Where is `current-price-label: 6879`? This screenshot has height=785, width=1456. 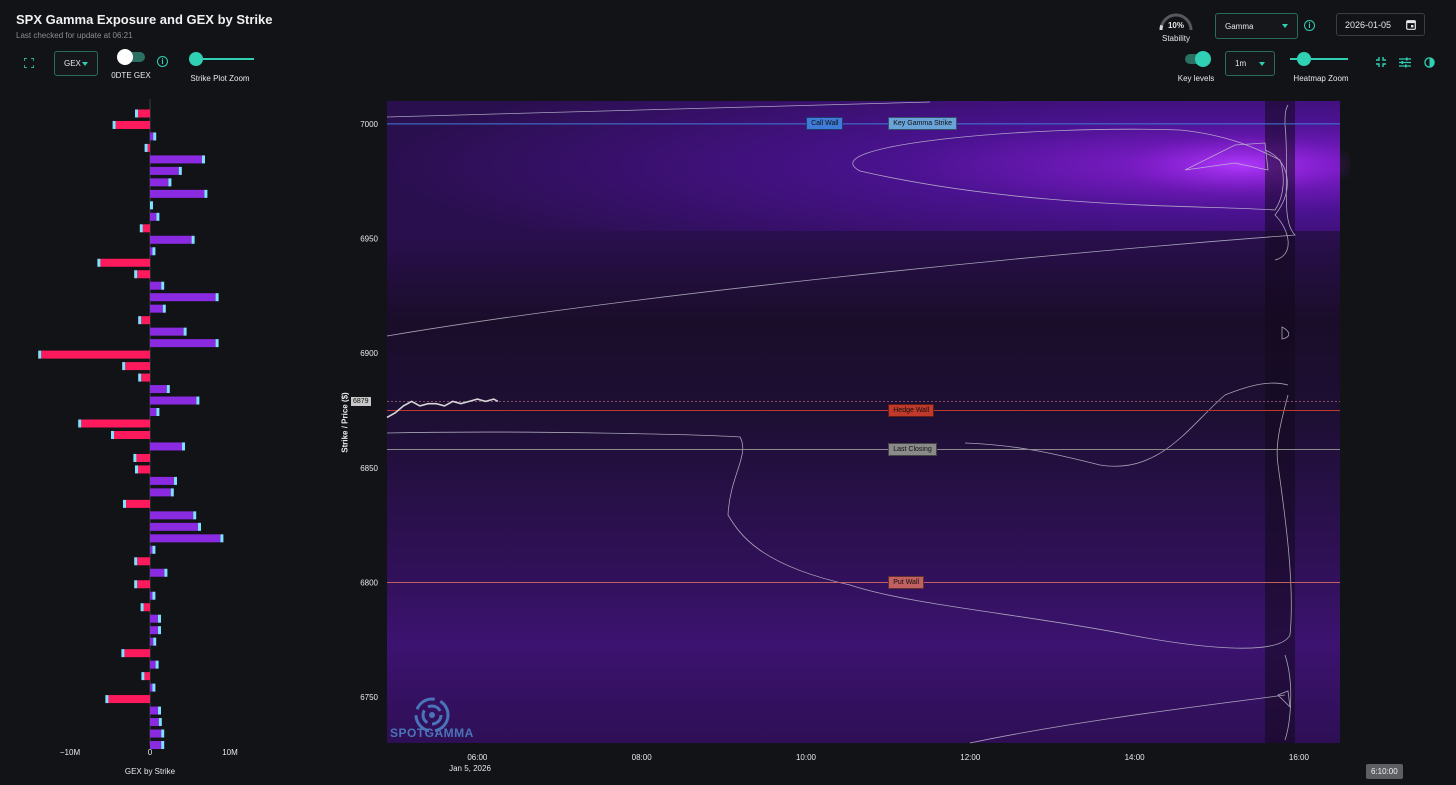 current-price-label: 6879 is located at coordinates (361, 401).